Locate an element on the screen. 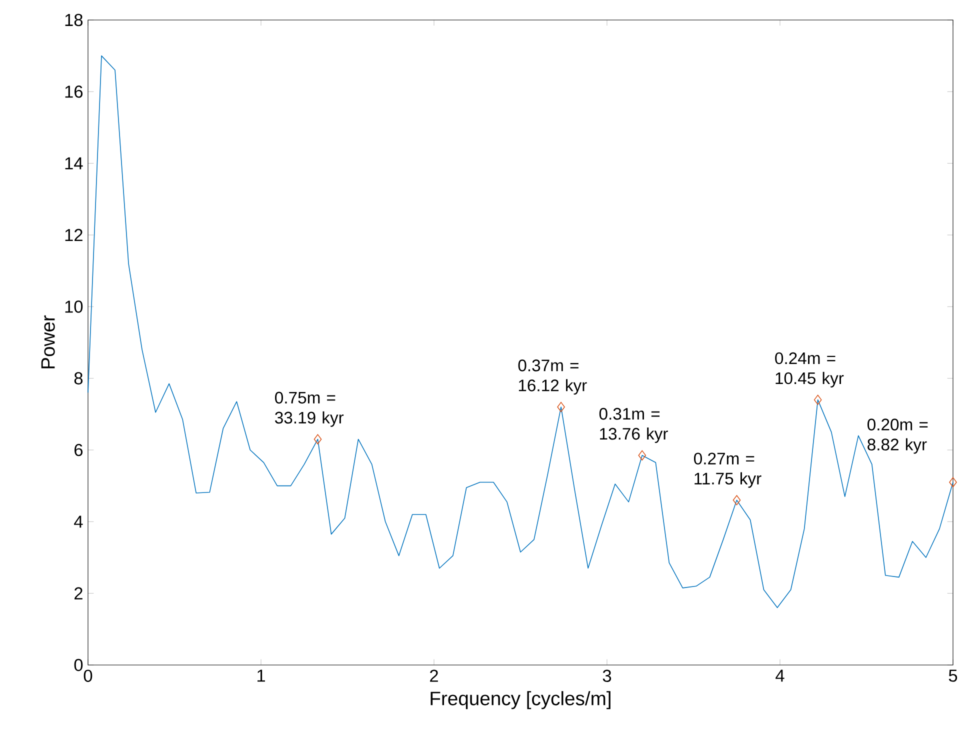  x-tick-label: 5 is located at coordinates (953, 676).